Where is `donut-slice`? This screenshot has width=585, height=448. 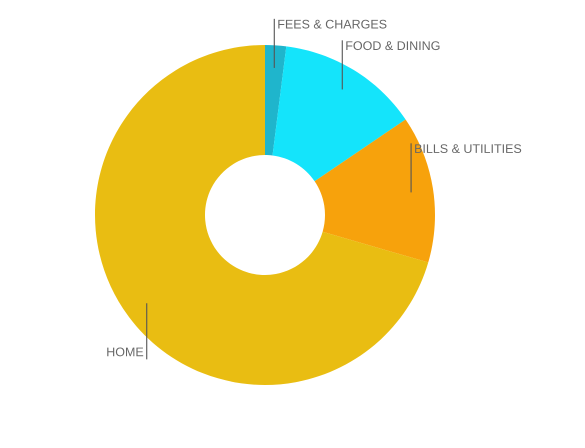
donut-slice is located at coordinates (275, 100).